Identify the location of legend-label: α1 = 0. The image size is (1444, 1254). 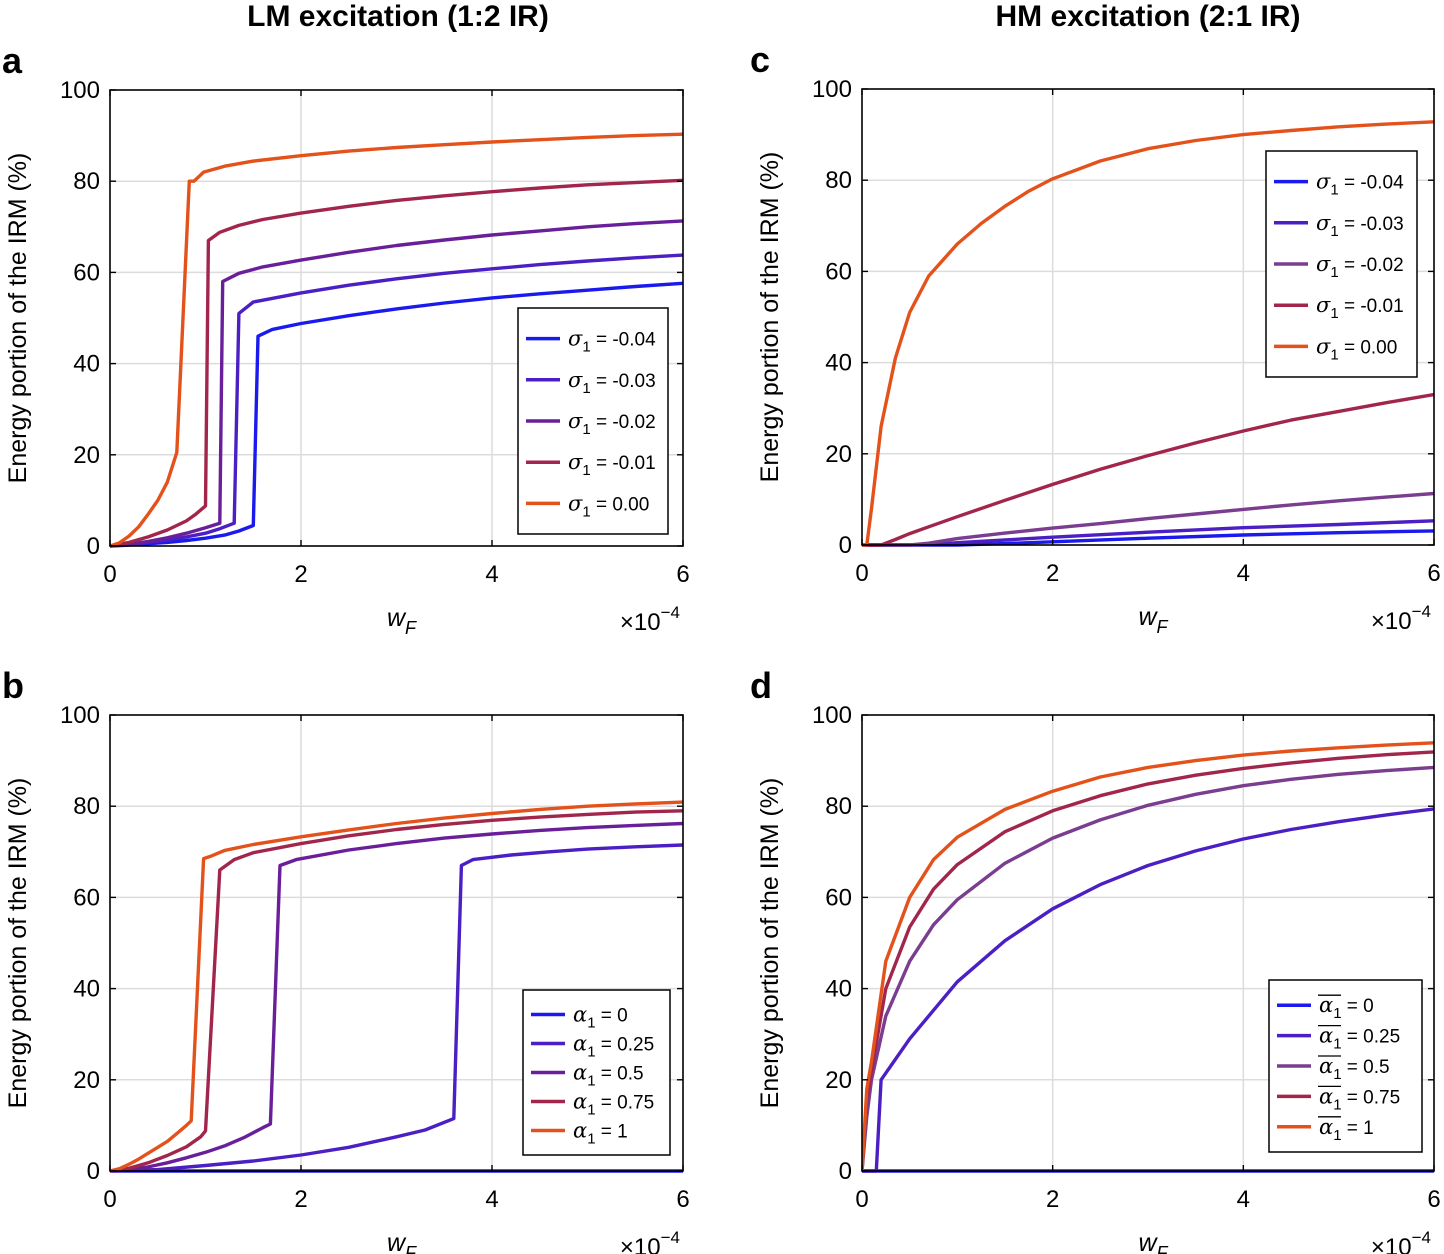
(1346, 1007).